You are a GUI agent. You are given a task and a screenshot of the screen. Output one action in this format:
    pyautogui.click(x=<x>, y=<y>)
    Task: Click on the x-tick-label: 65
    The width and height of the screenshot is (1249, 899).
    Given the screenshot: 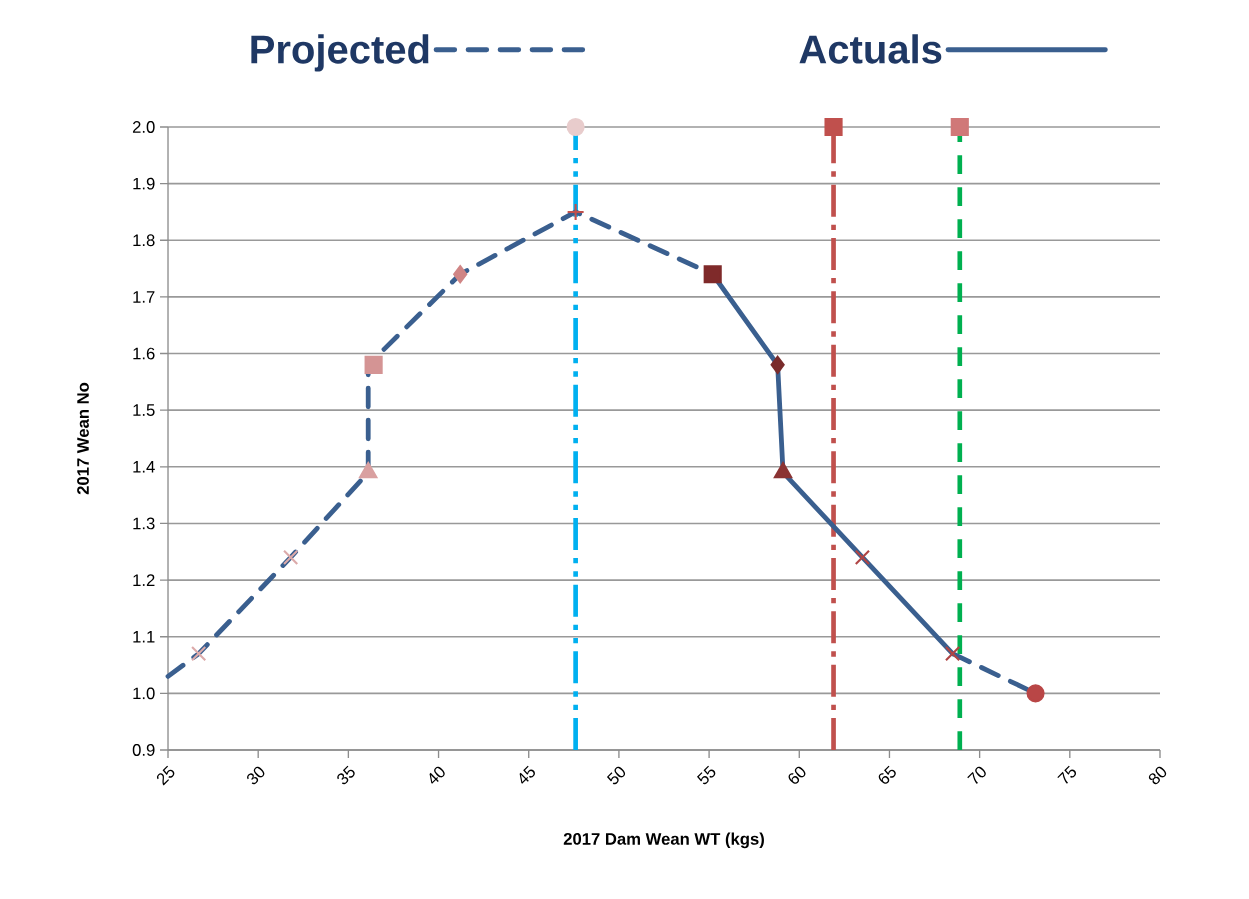 What is the action you would take?
    pyautogui.click(x=887, y=774)
    